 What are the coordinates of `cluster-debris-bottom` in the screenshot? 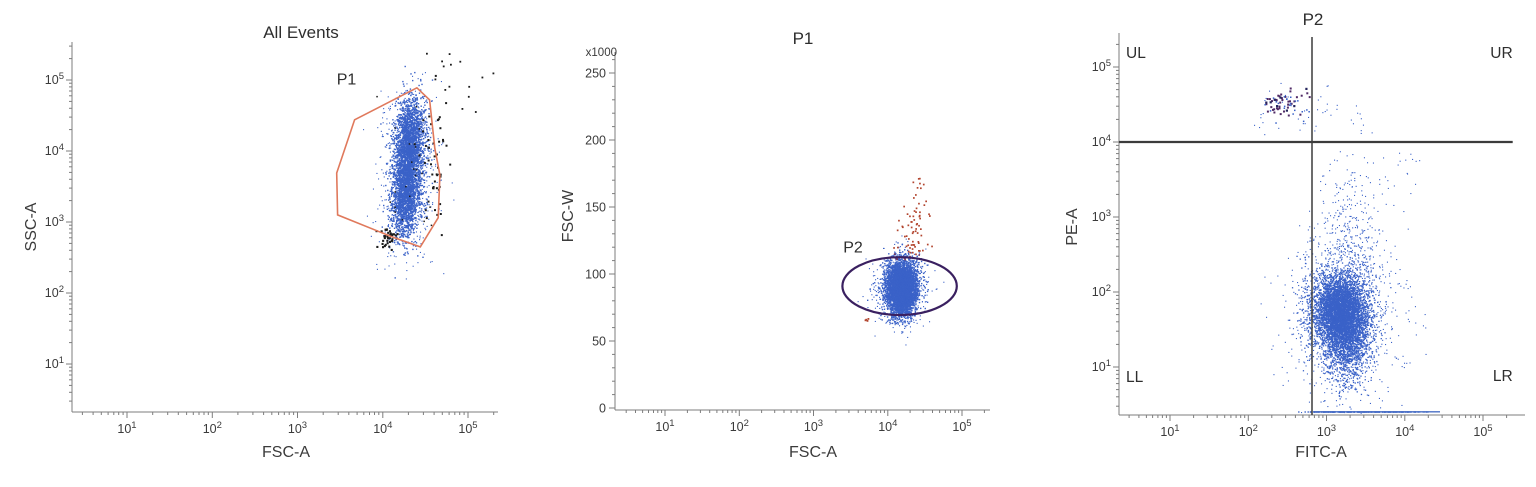 It's located at (387, 239).